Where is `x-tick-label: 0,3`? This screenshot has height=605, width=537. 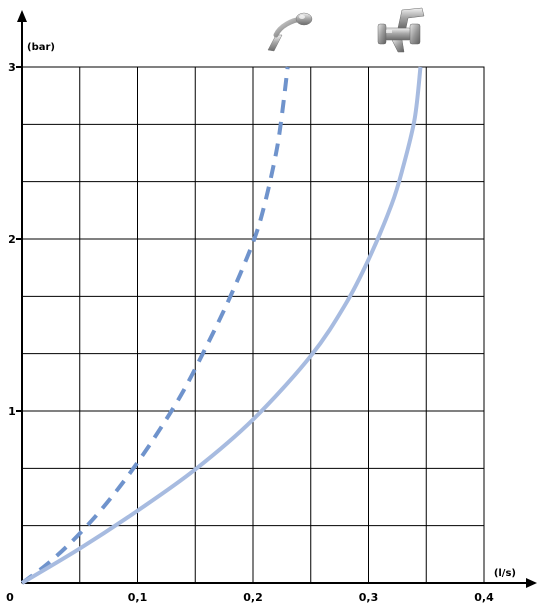 x-tick-label: 0,3 is located at coordinates (369, 597).